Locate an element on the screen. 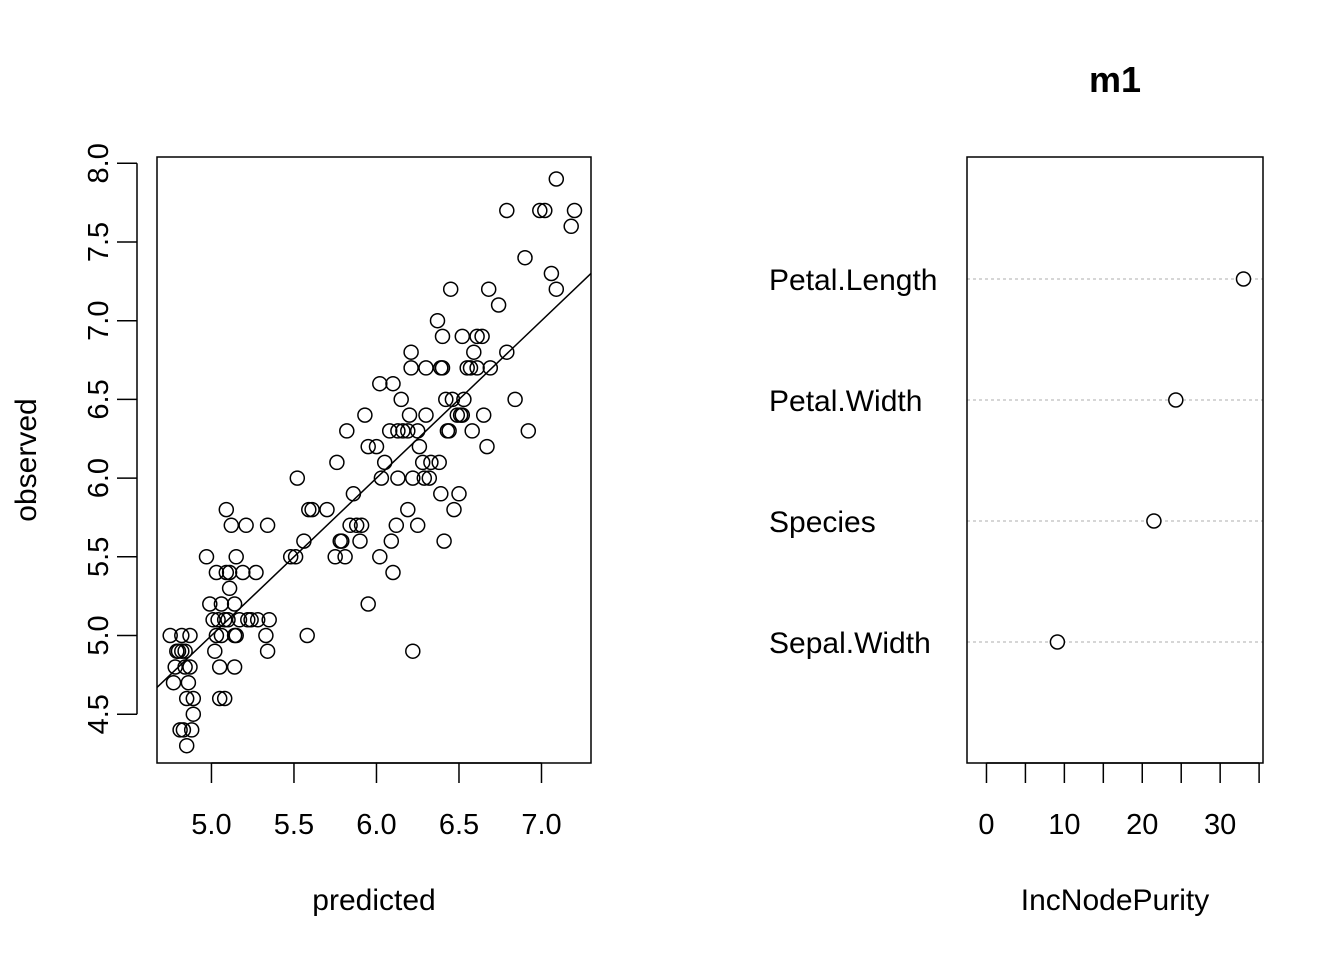 The height and width of the screenshot is (960, 1344). scatter-x-label: predicted is located at coordinates (373, 900).